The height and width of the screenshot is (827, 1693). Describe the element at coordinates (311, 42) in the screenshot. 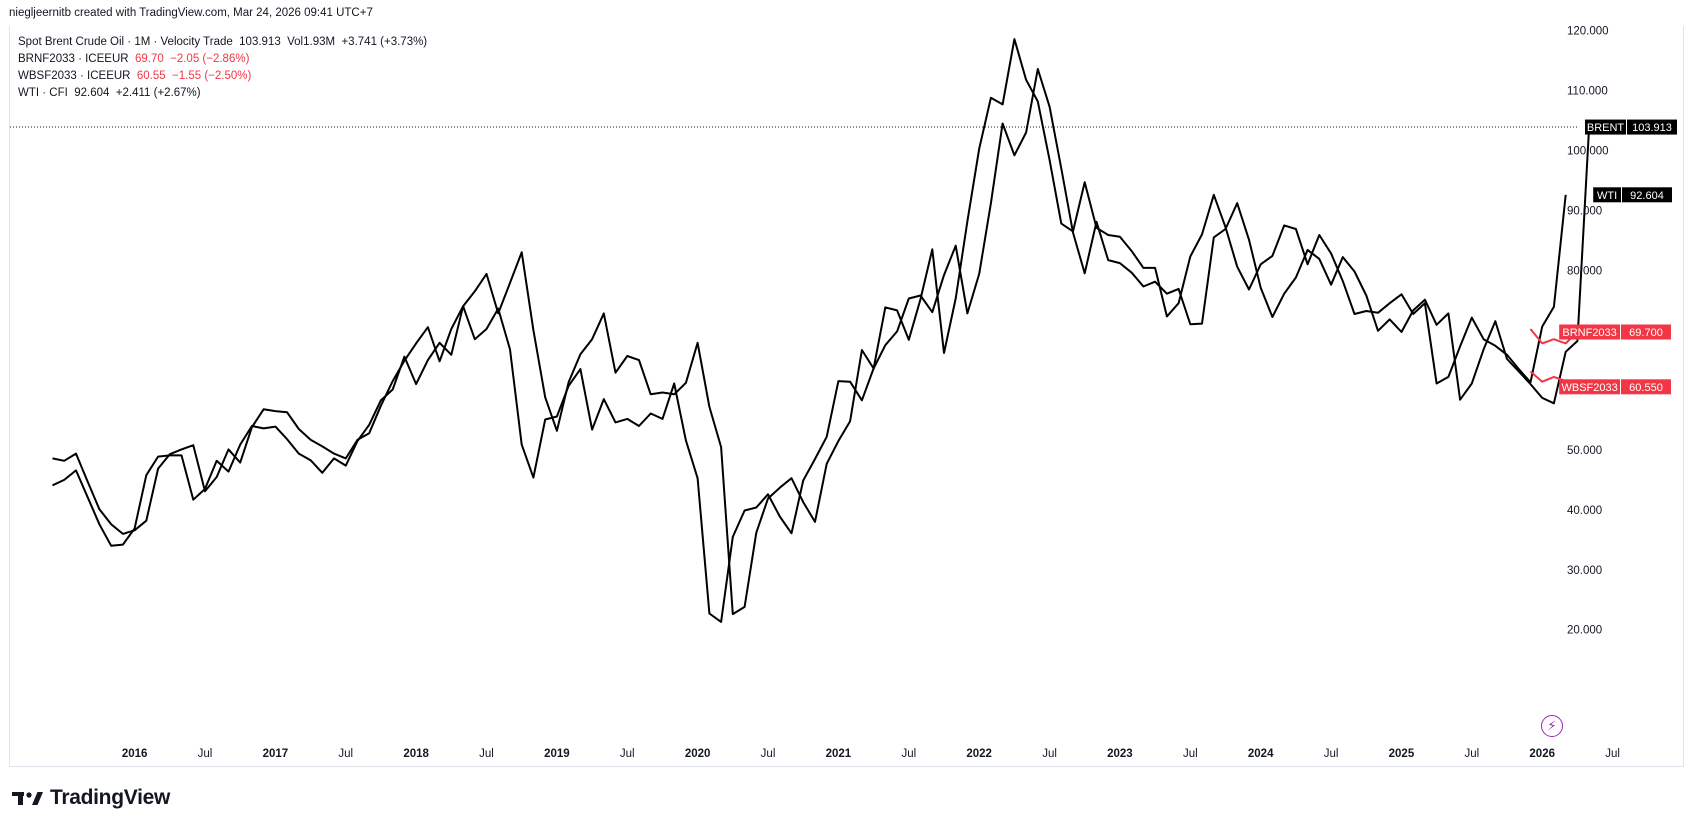

I see `legend-main-volume: Vol1.93M` at that location.